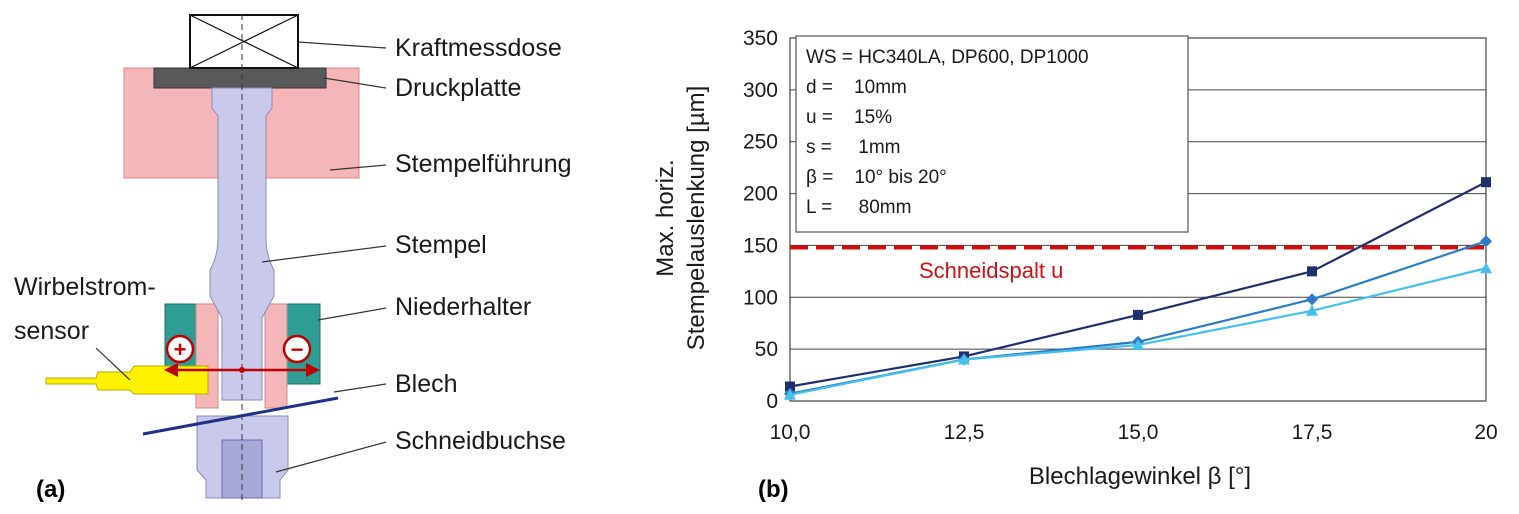  What do you see at coordinates (240, 78) in the screenshot?
I see `druckplatte-plate` at bounding box center [240, 78].